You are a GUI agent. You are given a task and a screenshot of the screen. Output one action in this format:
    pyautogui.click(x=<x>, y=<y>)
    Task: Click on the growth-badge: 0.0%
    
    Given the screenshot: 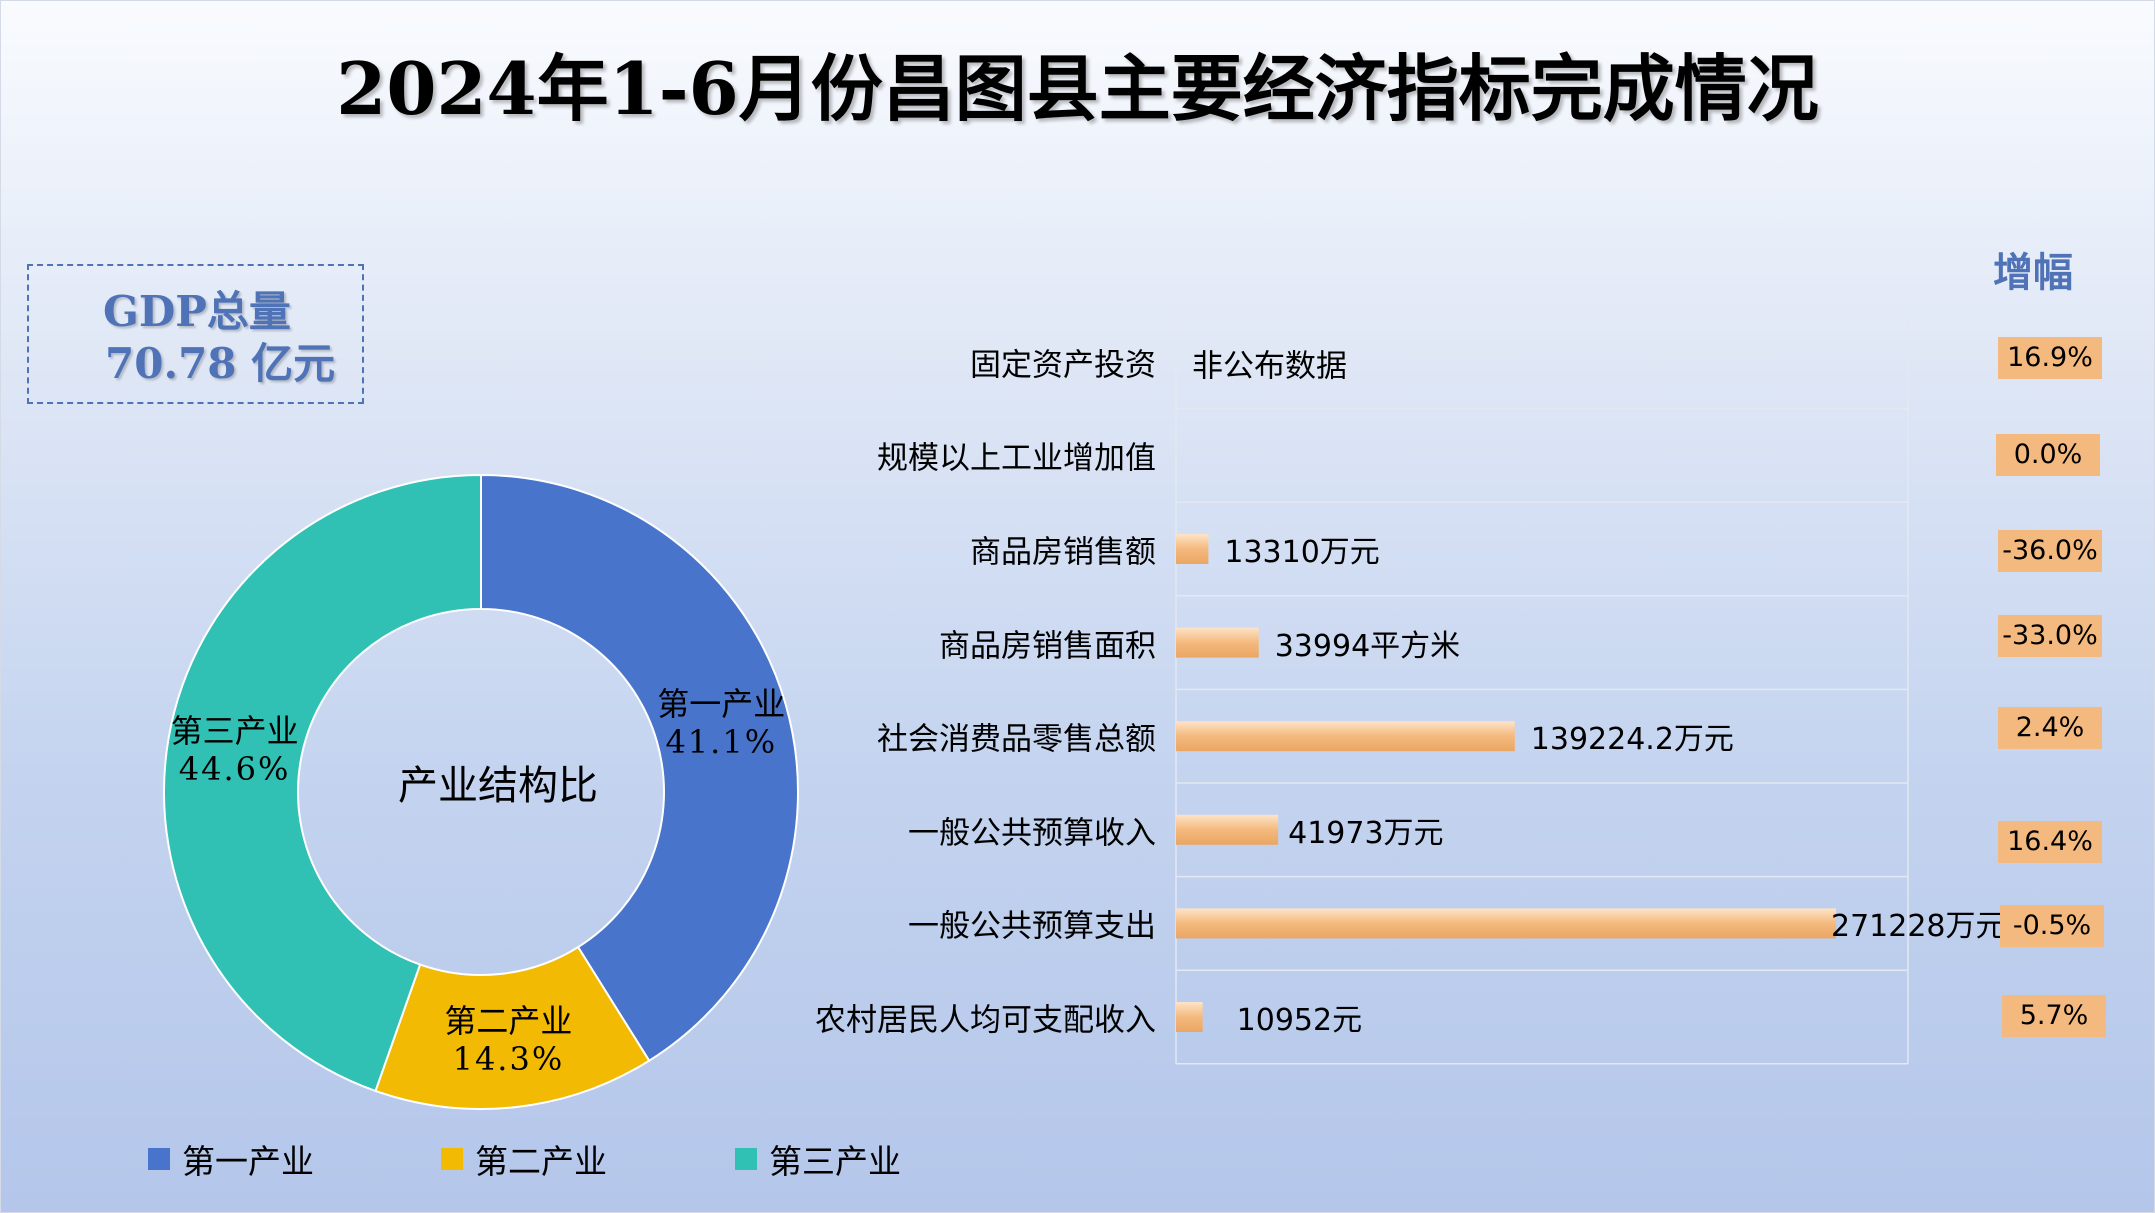 What is the action you would take?
    pyautogui.click(x=2048, y=455)
    